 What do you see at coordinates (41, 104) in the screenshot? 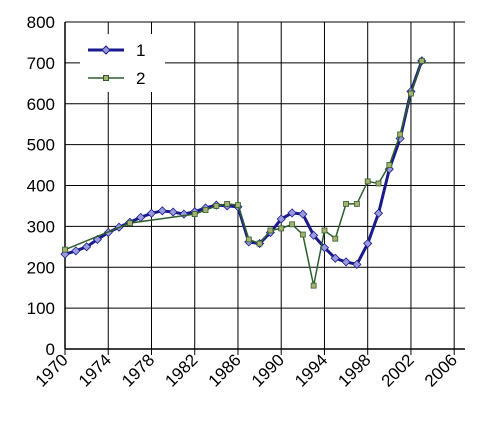
I see `y-tick-label: 600` at bounding box center [41, 104].